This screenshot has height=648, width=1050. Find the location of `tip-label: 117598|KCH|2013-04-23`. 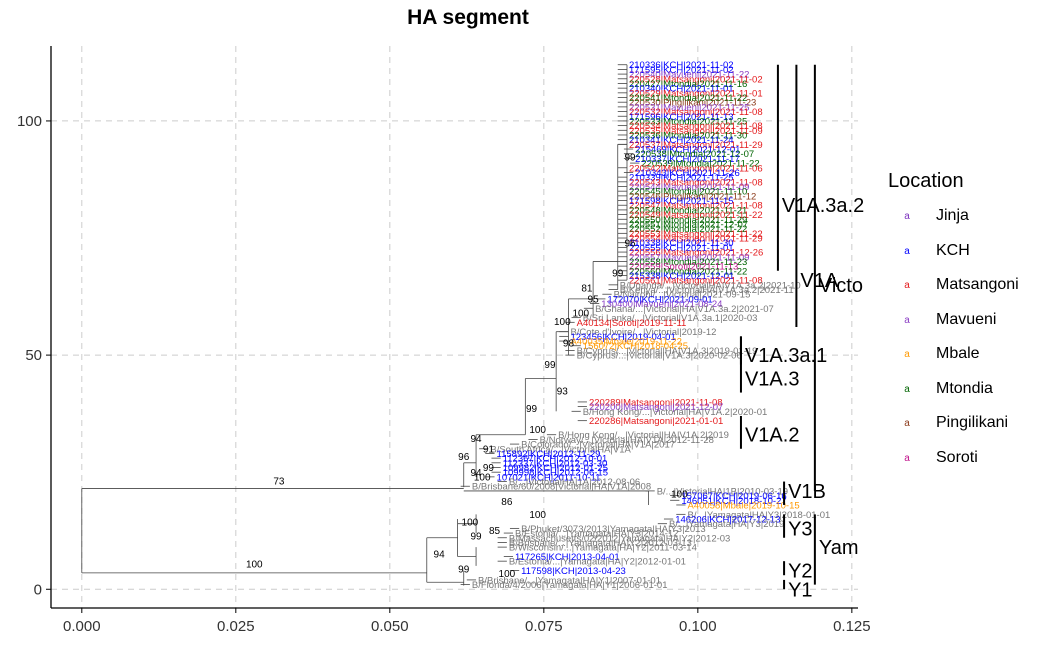

tip-label: 117598|KCH|2013-04-23 is located at coordinates (573, 571).